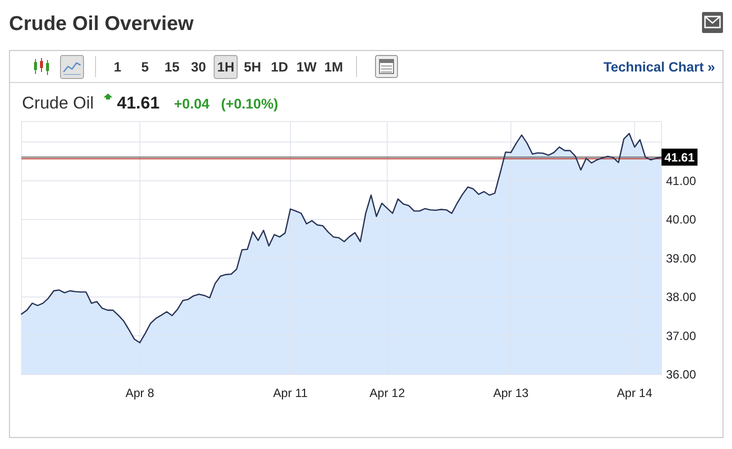 The width and height of the screenshot is (732, 449). I want to click on text: 30, so click(198, 67).